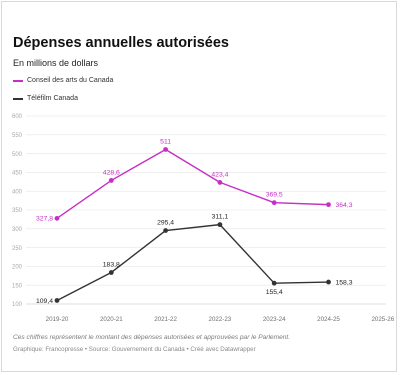  What do you see at coordinates (70, 80) in the screenshot?
I see `legend-label-conseil-des-arts: Conseil des arts du Canada` at bounding box center [70, 80].